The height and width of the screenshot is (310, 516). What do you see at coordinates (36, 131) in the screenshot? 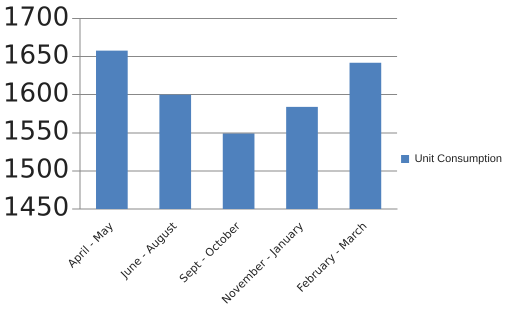
I see `y-tick-label: 1550` at bounding box center [36, 131].